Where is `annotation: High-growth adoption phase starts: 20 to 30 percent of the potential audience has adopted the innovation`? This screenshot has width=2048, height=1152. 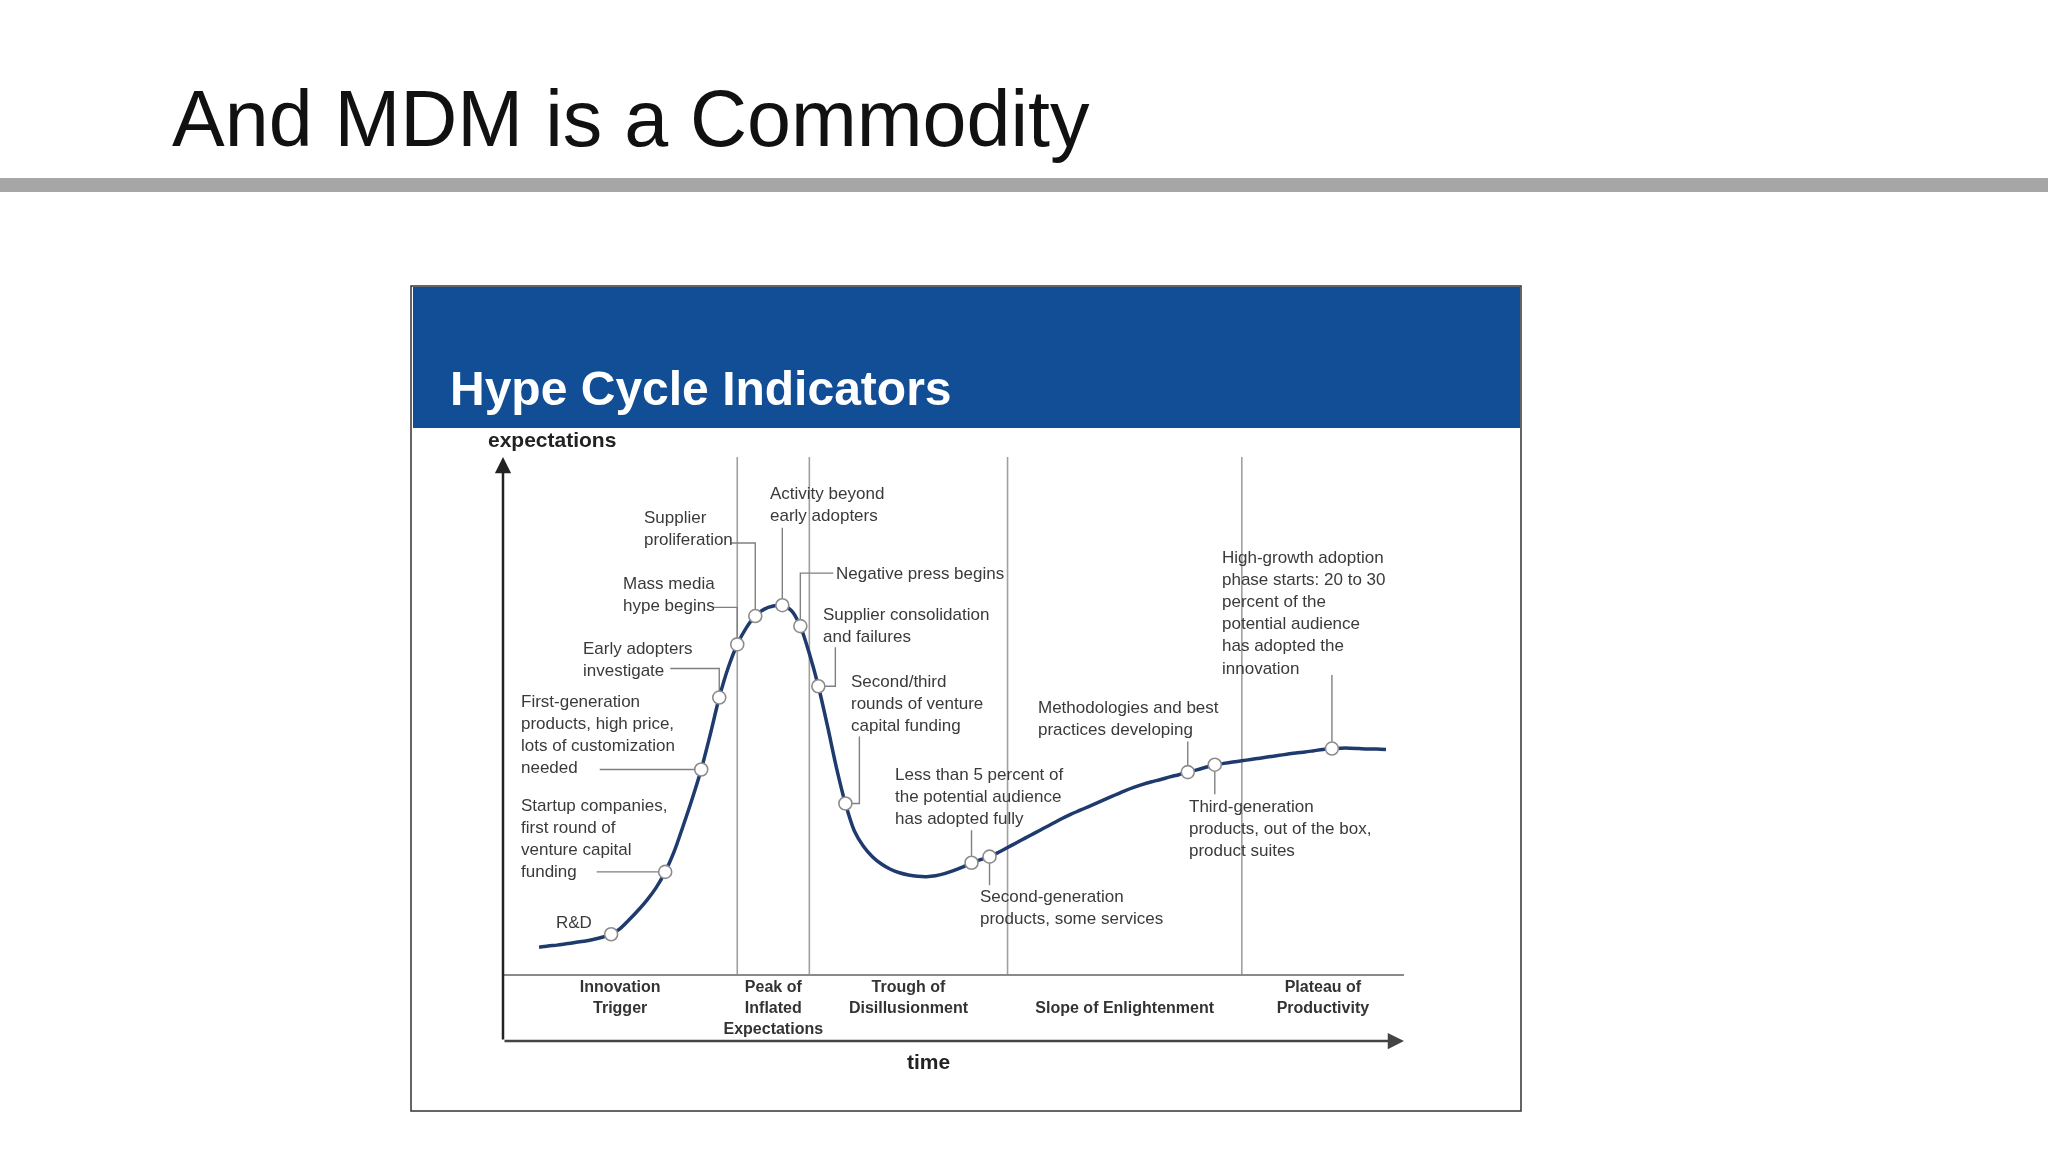 annotation: High-growth adoption phase starts: 20 to 30 percent of the potential audience has adopted the innovation is located at coordinates (1304, 613).